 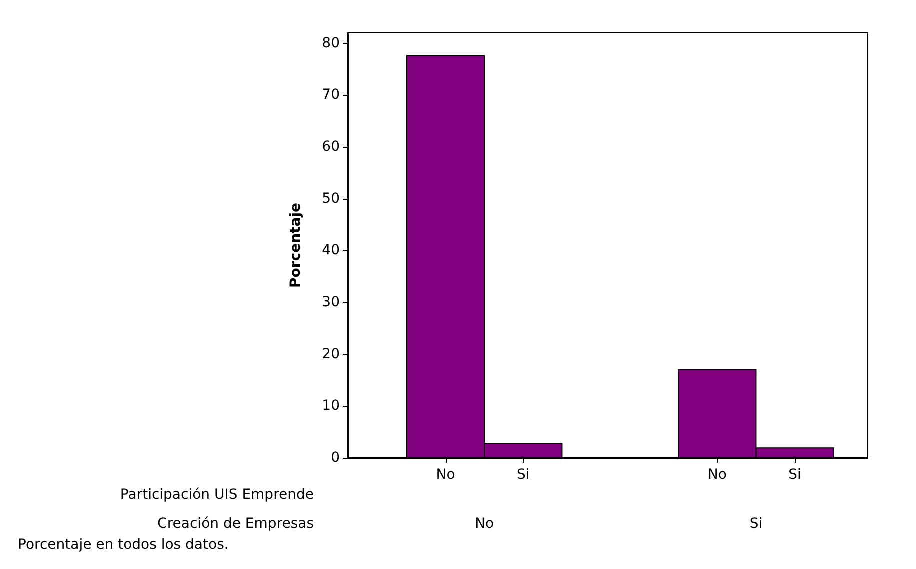 What do you see at coordinates (331, 354) in the screenshot?
I see `y-tick-label: 20` at bounding box center [331, 354].